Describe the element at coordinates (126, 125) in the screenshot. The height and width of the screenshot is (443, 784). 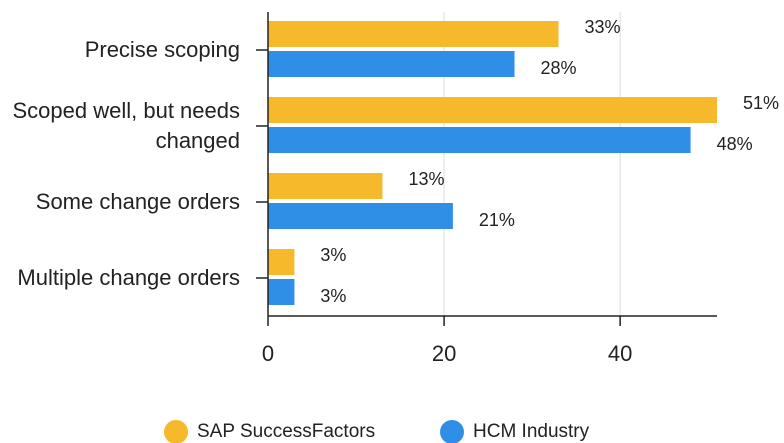
I see `y-tick-label: Scoped well, but needs changed` at that location.